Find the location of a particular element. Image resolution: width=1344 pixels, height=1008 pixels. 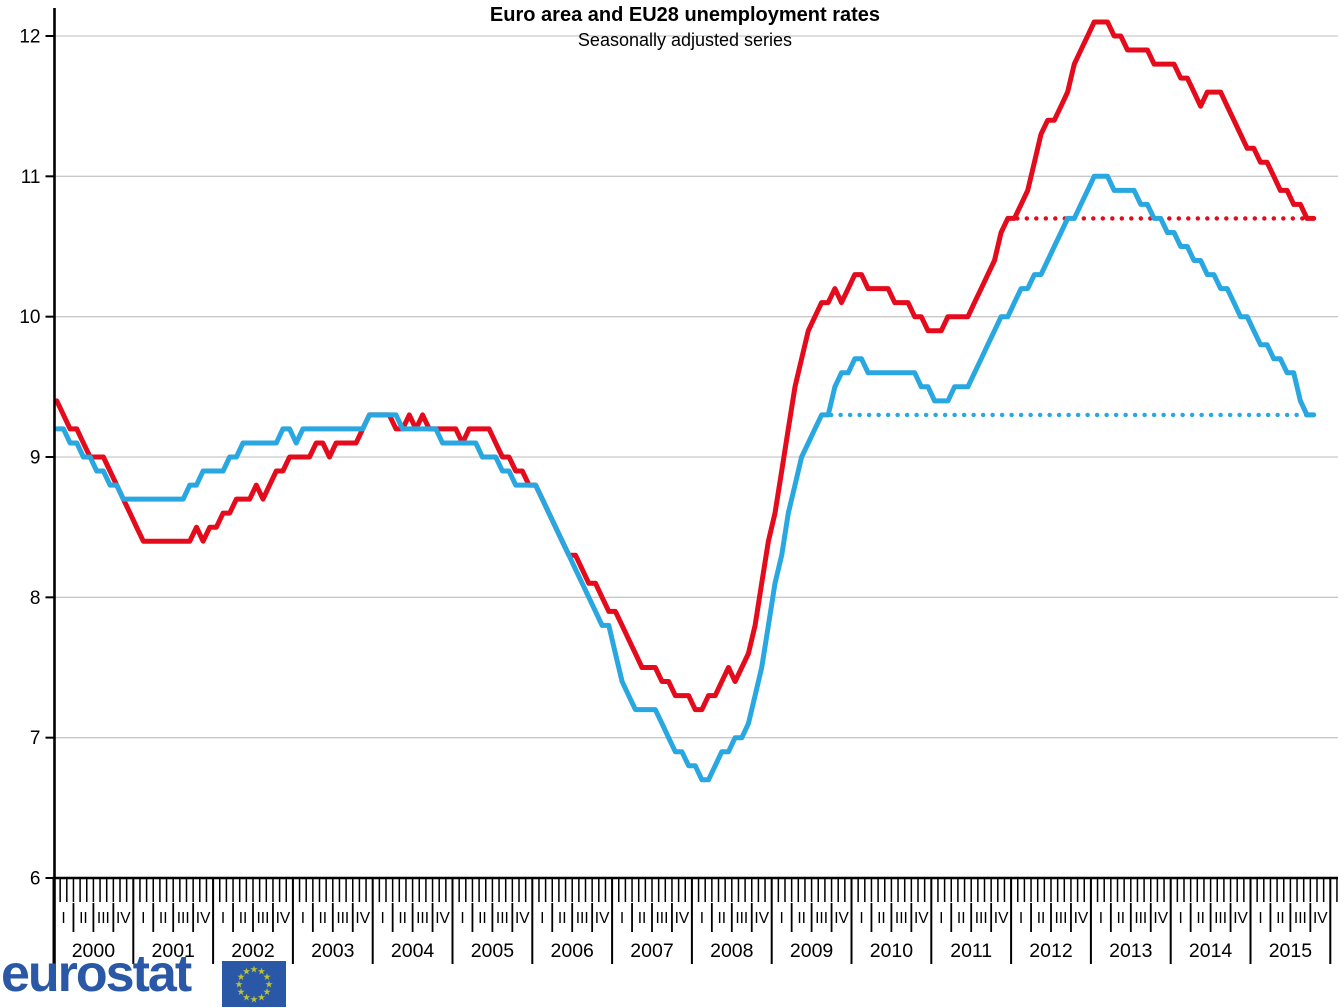

year-label: 2001 is located at coordinates (173, 951).